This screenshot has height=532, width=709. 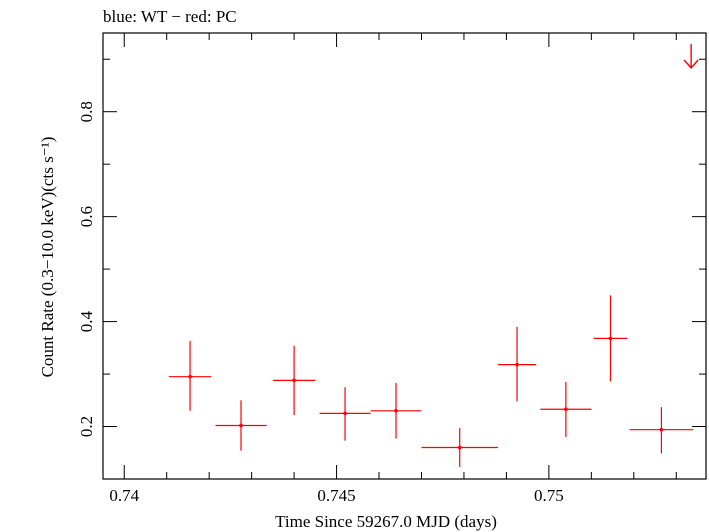 What do you see at coordinates (86, 426) in the screenshot?
I see `y-tick-label: 0.2` at bounding box center [86, 426].